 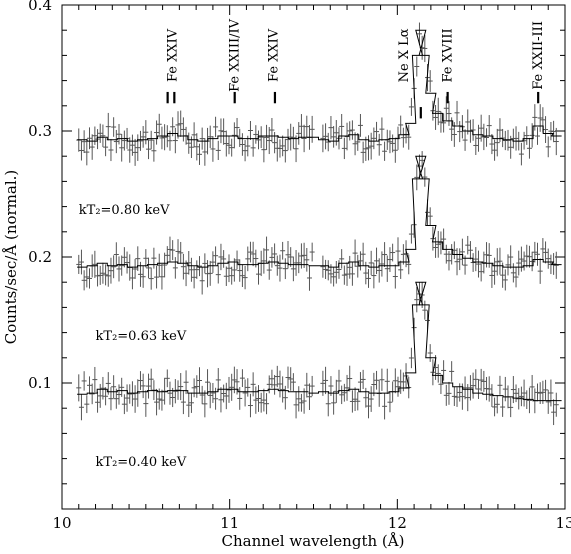 What do you see at coordinates (404, 55) in the screenshot?
I see `line-annotation: Ne X Lα` at bounding box center [404, 55].